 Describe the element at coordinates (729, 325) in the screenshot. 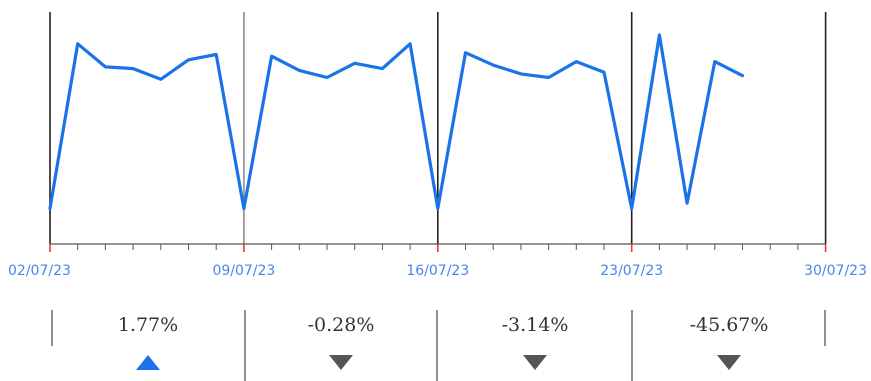

I see `weekly-change-value: -45.67%` at that location.